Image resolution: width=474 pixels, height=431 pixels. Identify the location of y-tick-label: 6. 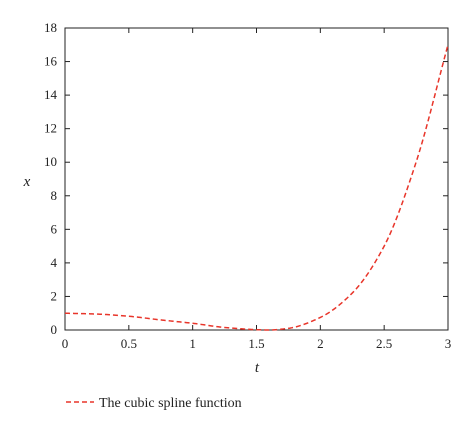
(54, 228).